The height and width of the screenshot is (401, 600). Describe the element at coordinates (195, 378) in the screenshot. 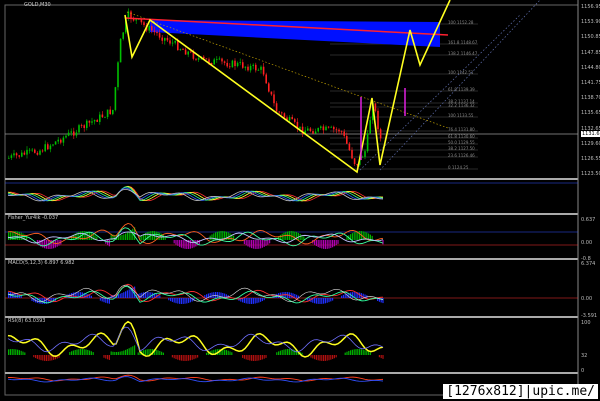

I see `bottom-indicator-line` at that location.